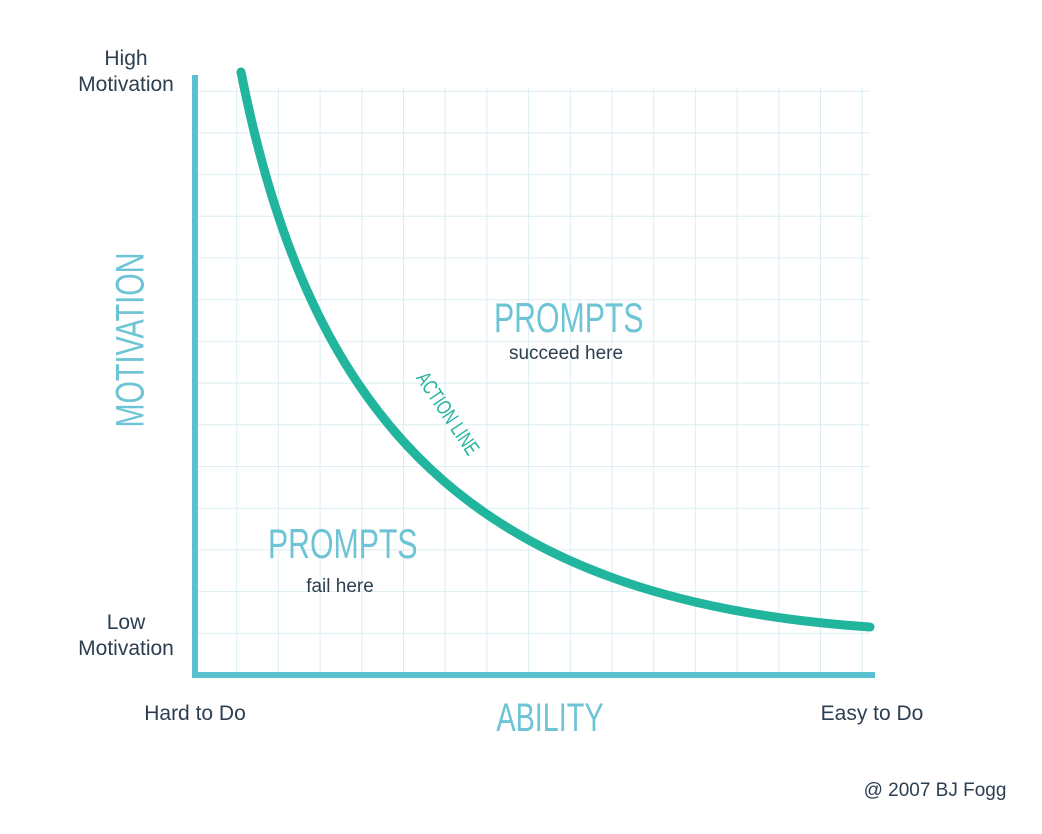 The height and width of the screenshot is (834, 1042). What do you see at coordinates (872, 713) in the screenshot?
I see `easy-to-do: Easy to Do` at bounding box center [872, 713].